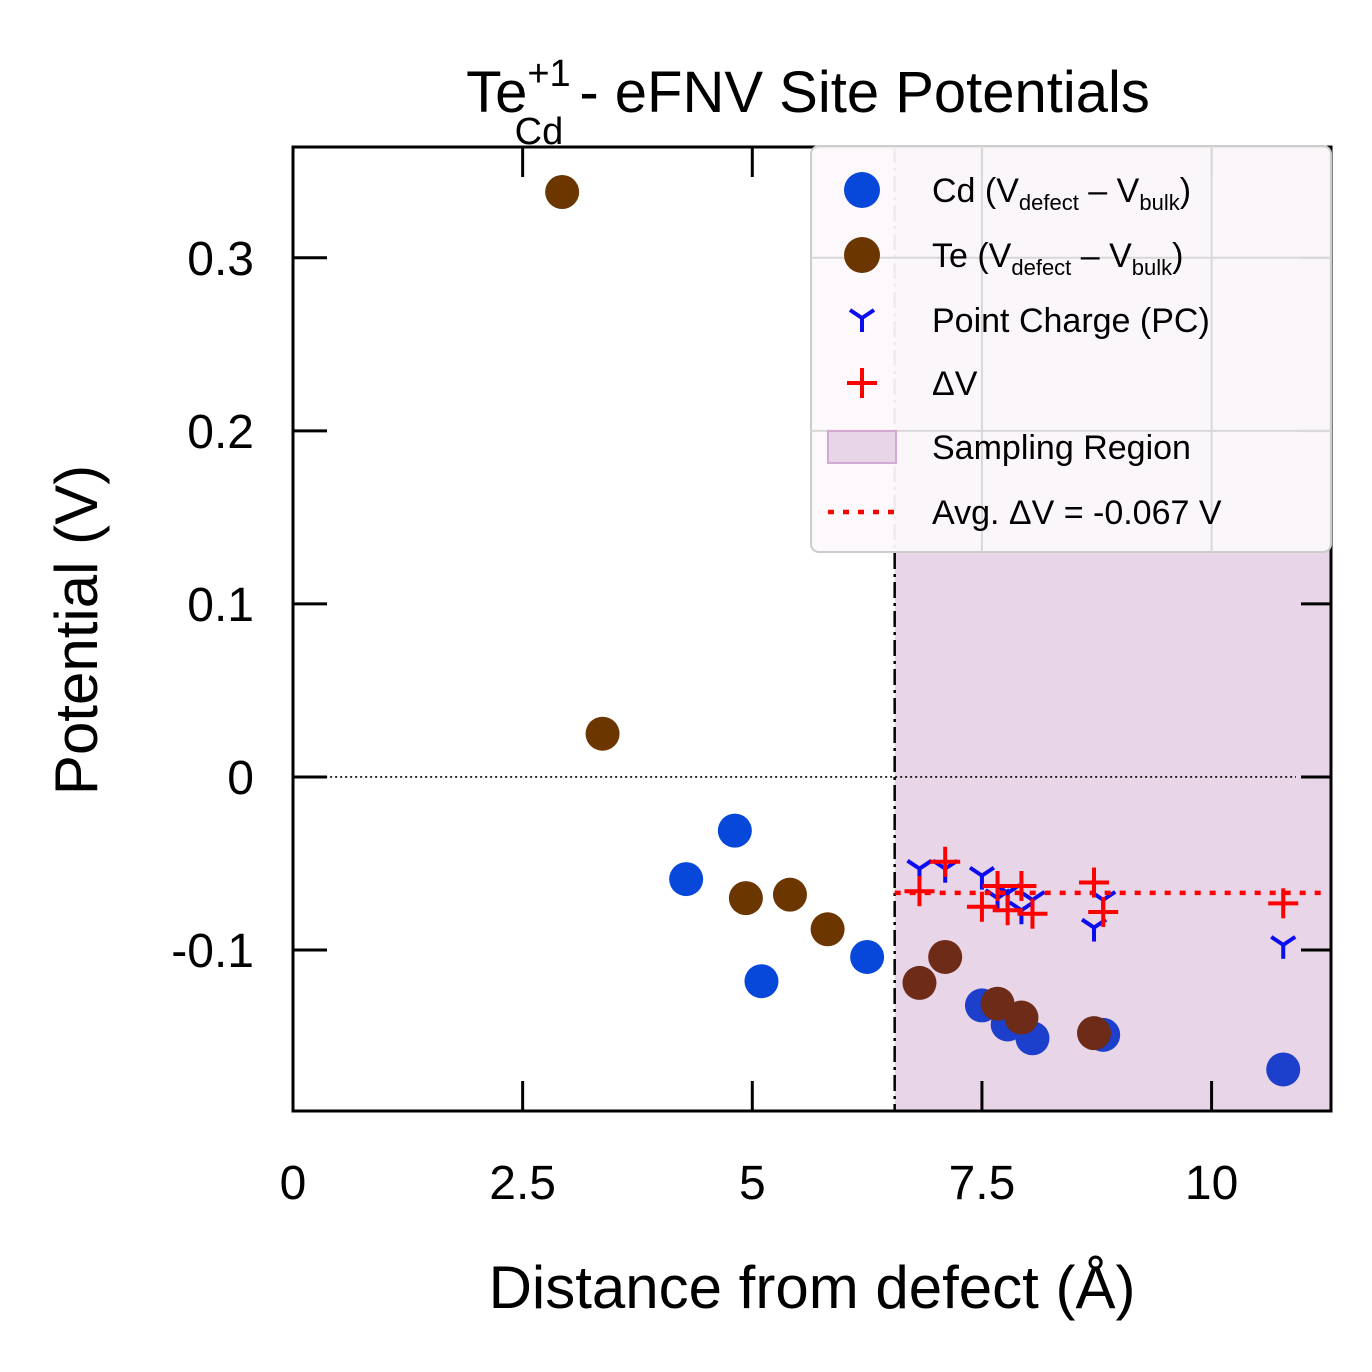 Image resolution: width=1372 pixels, height=1372 pixels. Describe the element at coordinates (862, 190) in the screenshot. I see `legend-cd-marker` at that location.